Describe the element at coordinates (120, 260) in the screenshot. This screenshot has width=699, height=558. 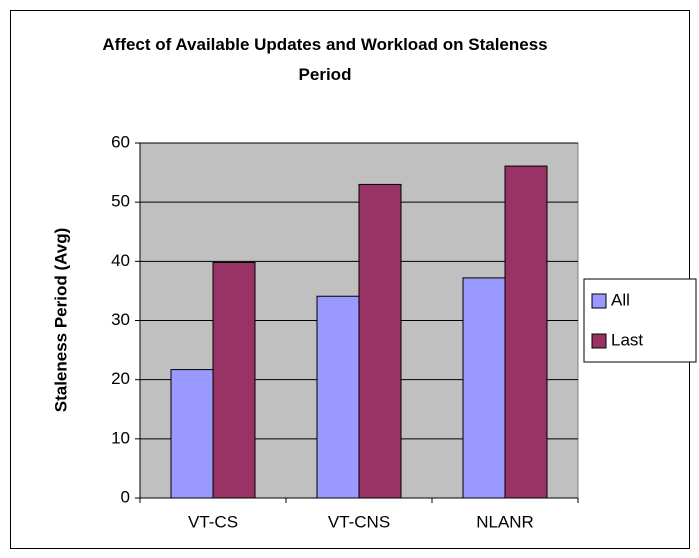
I see `y-tick-label: 40` at that location.